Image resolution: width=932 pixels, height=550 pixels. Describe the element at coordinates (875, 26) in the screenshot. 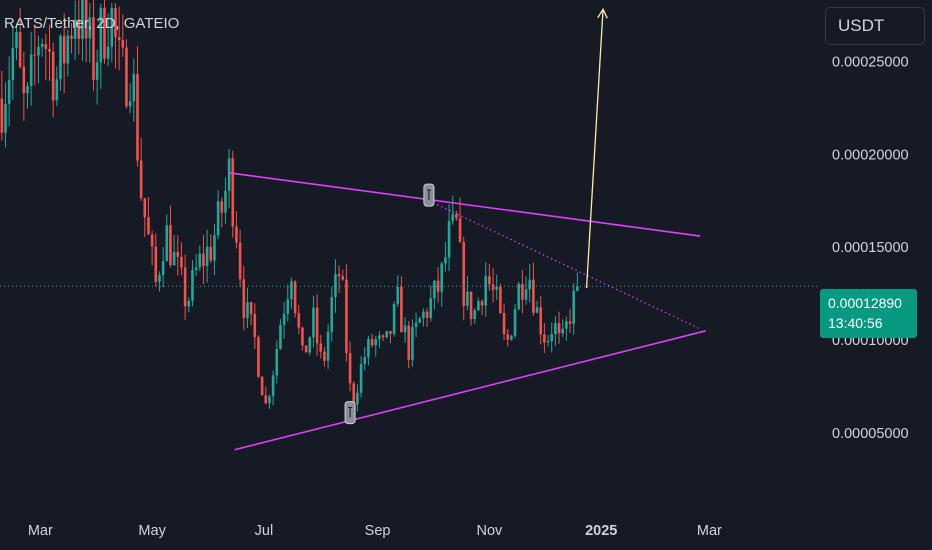

I see `currency-button: USDT` at that location.